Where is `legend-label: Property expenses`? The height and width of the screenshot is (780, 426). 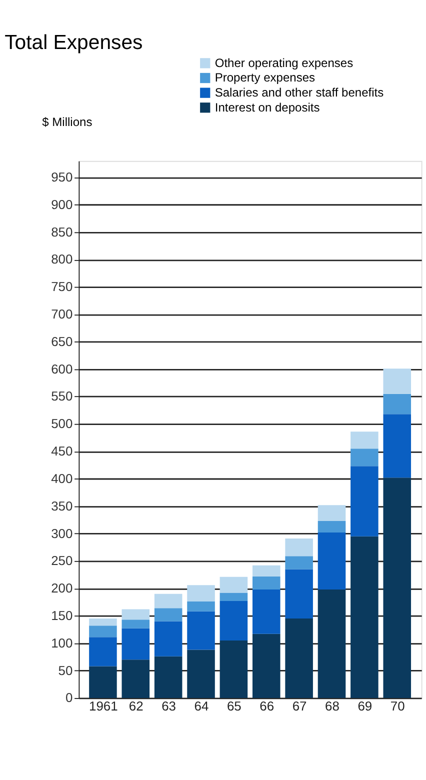 legend-label: Property expenses is located at coordinates (265, 77).